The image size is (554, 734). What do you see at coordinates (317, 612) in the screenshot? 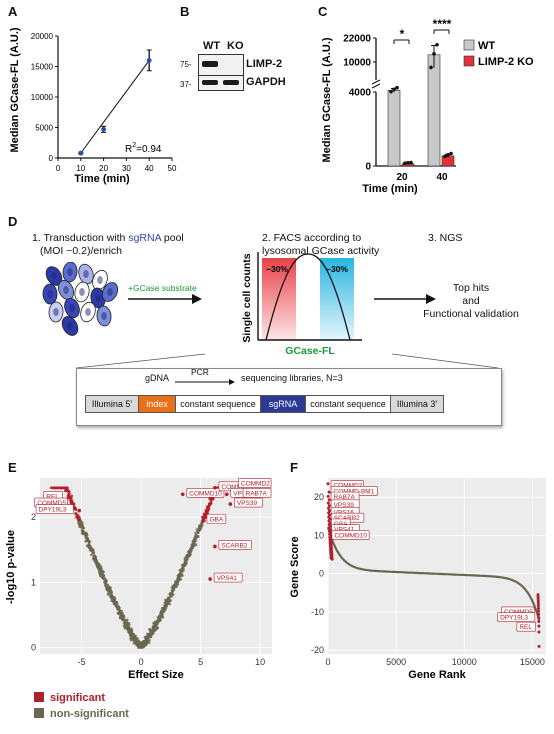
I see `panel-f-ytick-label: -10` at bounding box center [317, 612].